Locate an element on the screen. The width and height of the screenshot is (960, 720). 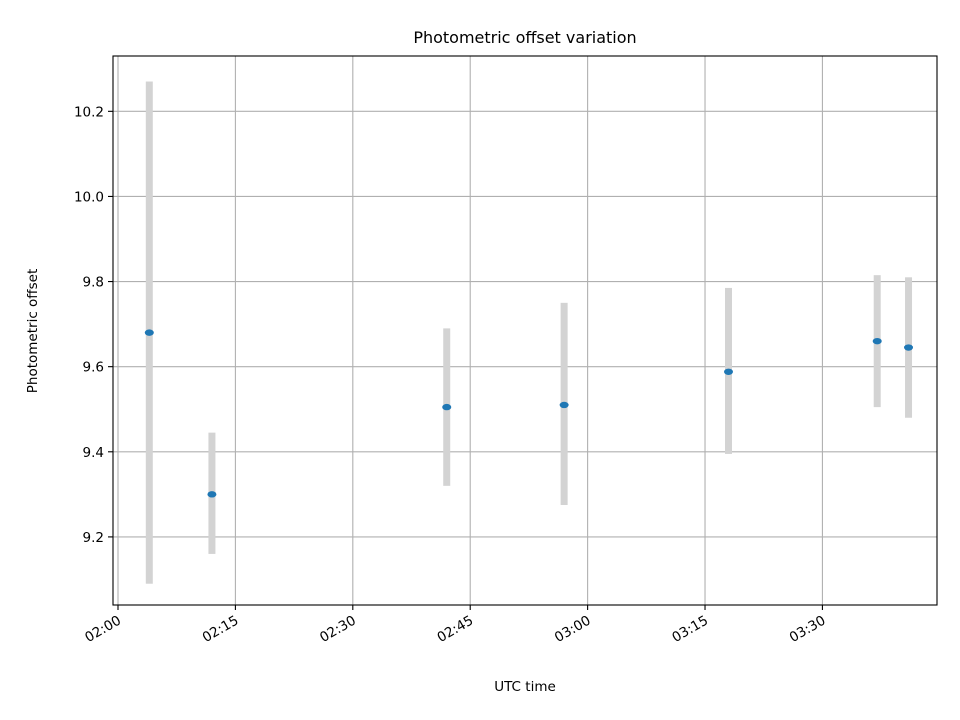
y-tick-label: 9.4 is located at coordinates (93, 453).